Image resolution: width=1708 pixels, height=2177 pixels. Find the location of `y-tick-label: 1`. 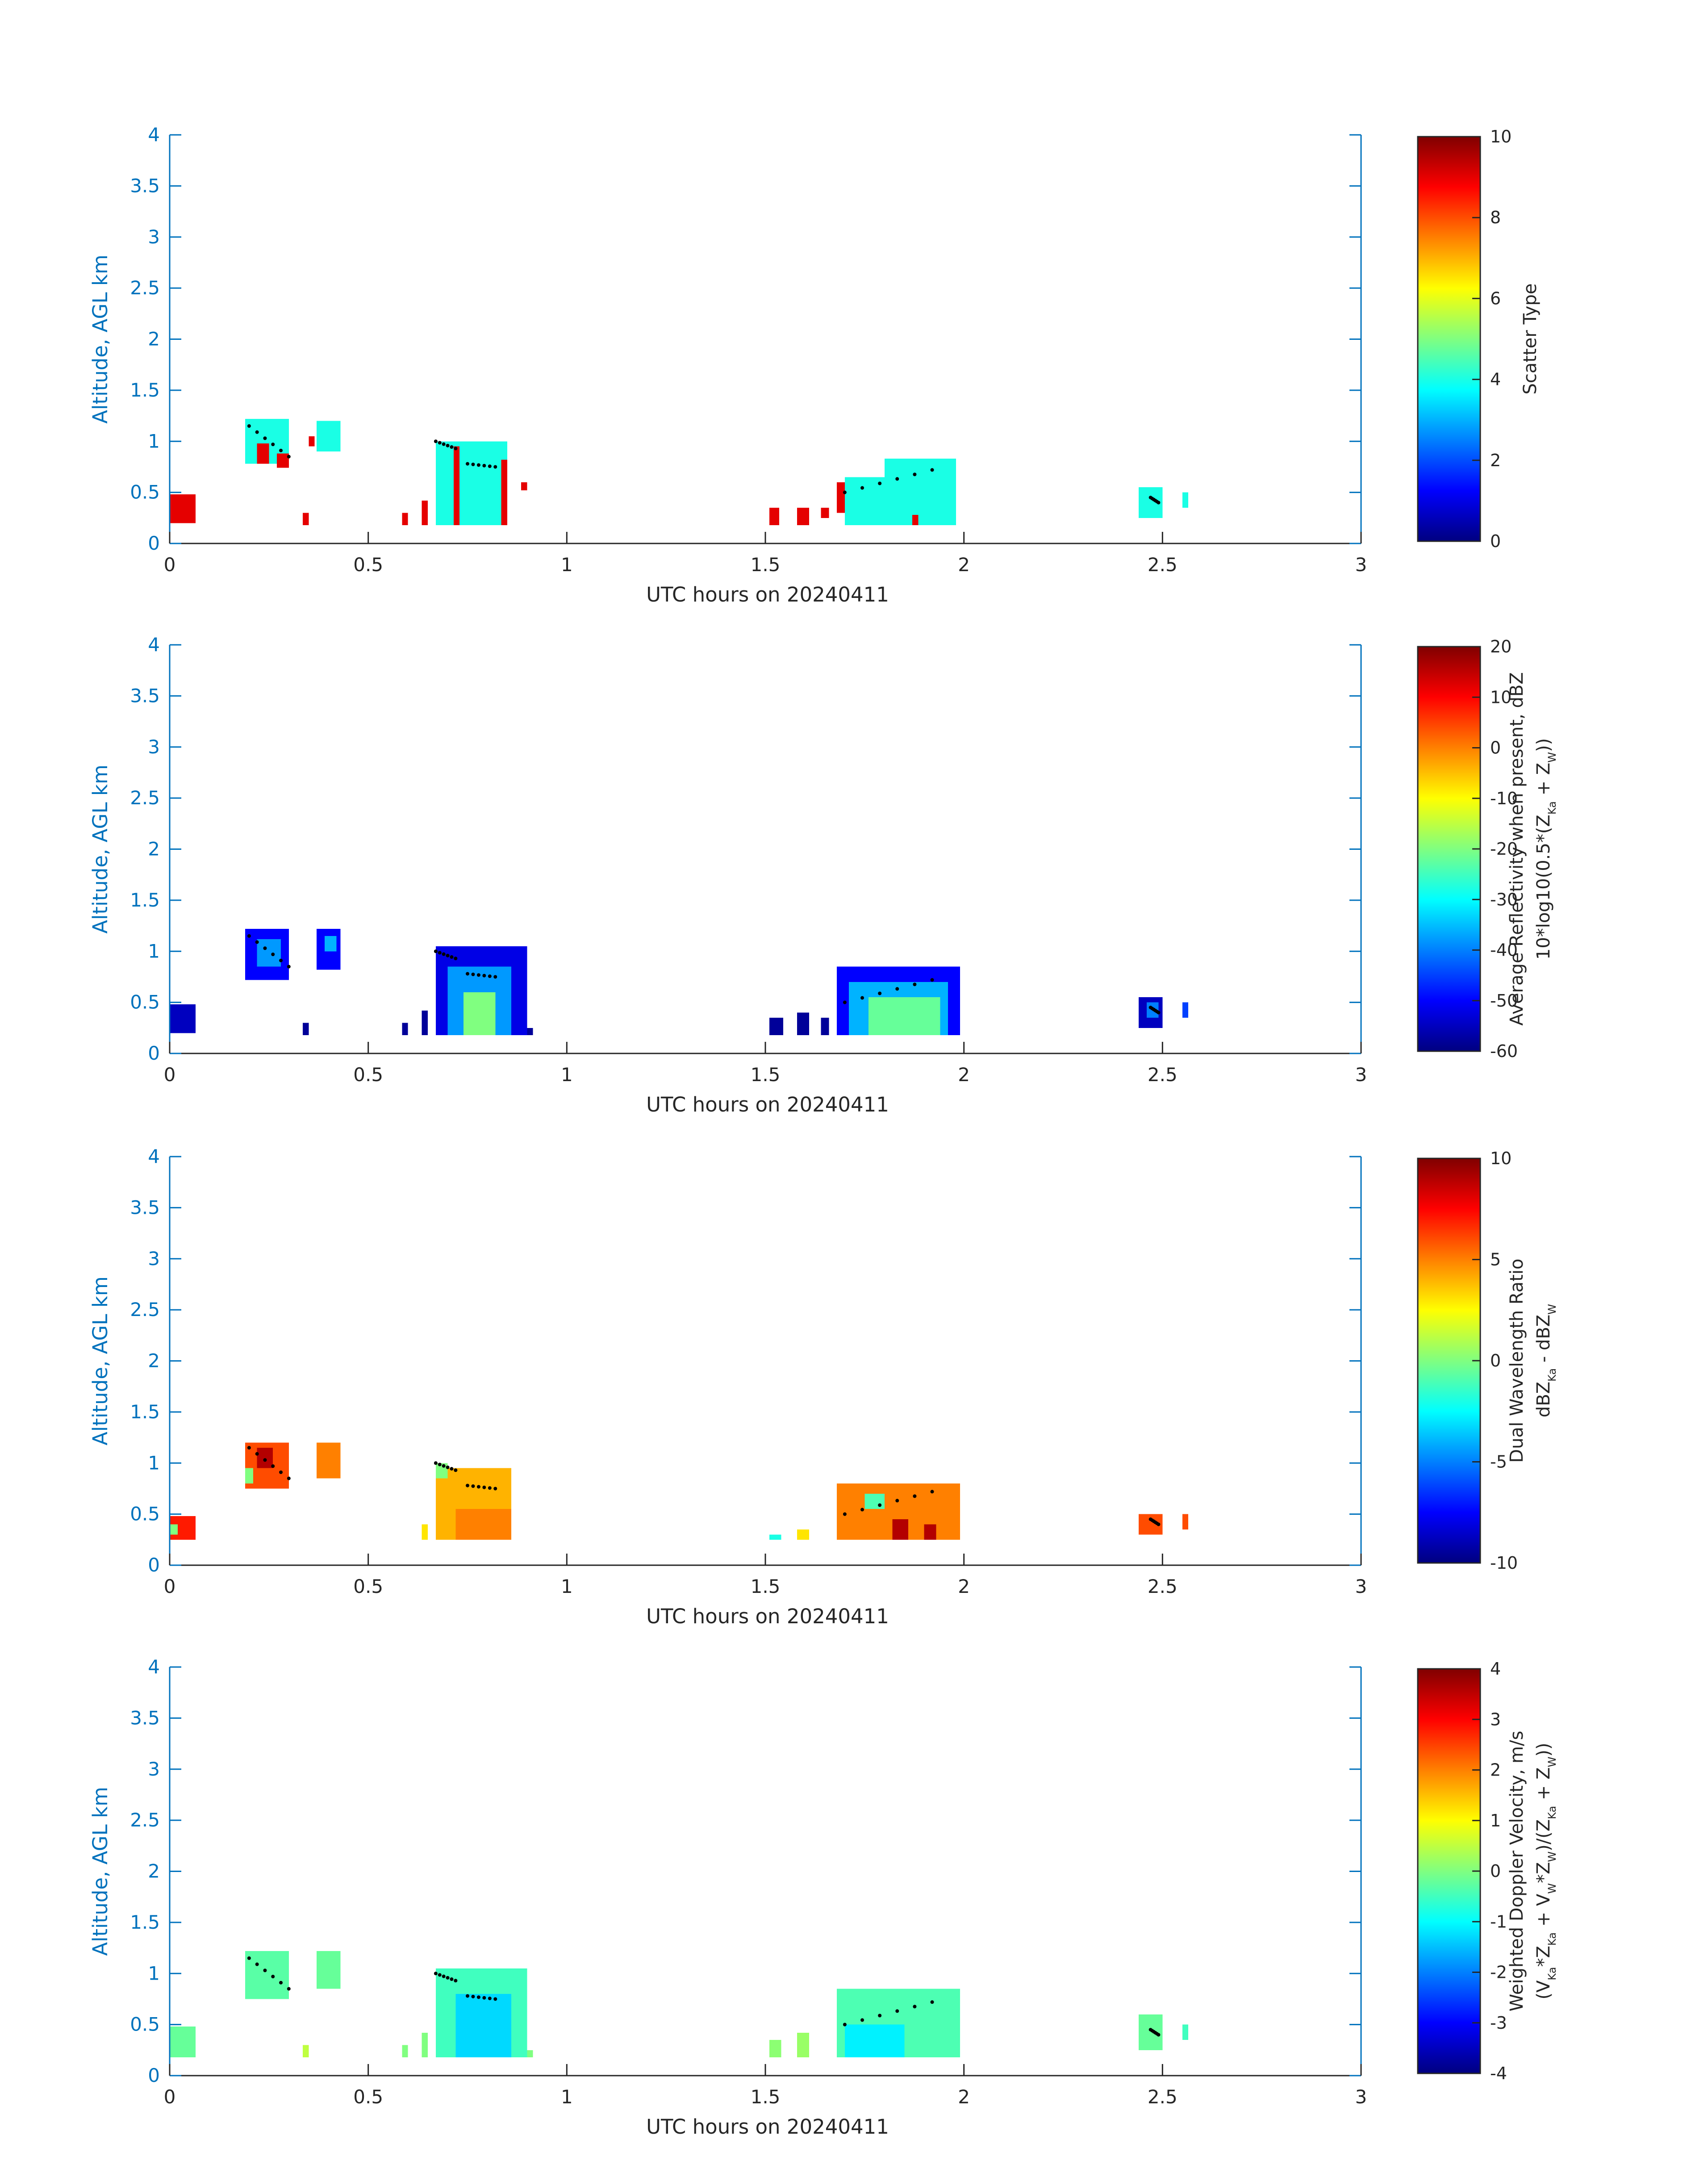

y-tick-label: 1 is located at coordinates (154, 1973).